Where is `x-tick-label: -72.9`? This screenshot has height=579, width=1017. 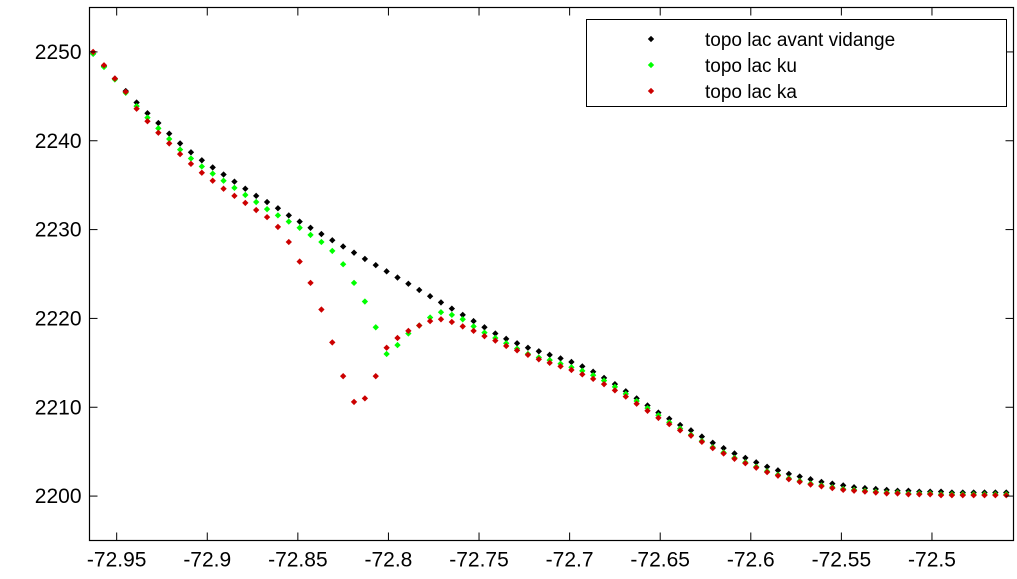
x-tick-label: -72.9 is located at coordinates (207, 560).